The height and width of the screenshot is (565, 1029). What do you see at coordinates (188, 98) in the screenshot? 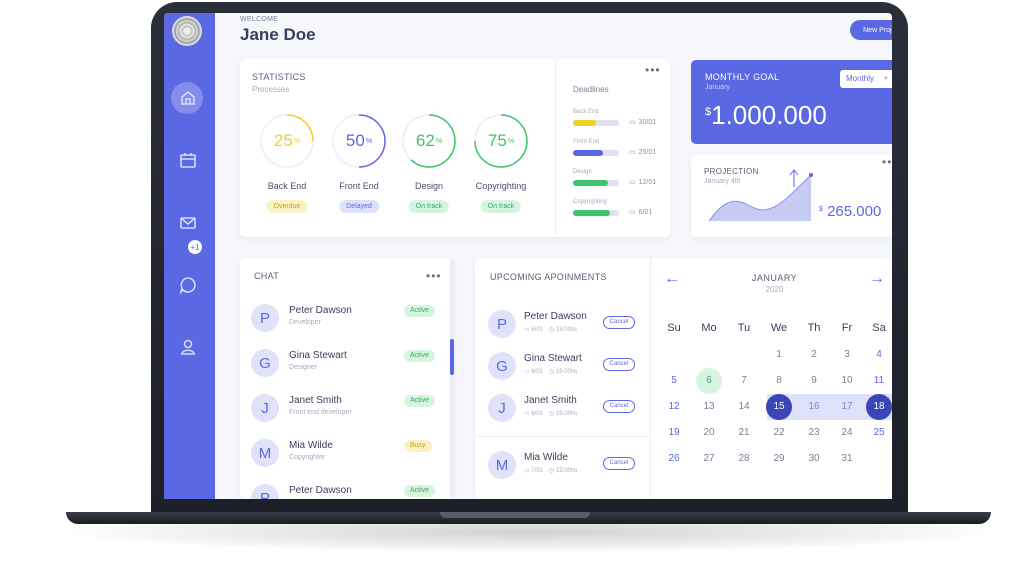
I see `home-icon` at bounding box center [188, 98].